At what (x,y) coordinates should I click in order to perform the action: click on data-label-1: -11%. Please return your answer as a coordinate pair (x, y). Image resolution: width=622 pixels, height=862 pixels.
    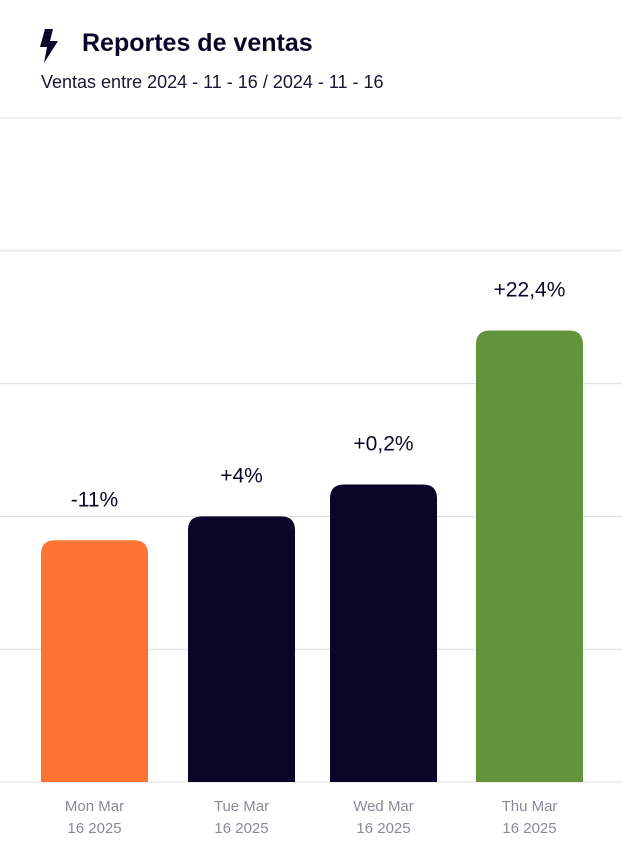
    Looking at the image, I should click on (94, 499).